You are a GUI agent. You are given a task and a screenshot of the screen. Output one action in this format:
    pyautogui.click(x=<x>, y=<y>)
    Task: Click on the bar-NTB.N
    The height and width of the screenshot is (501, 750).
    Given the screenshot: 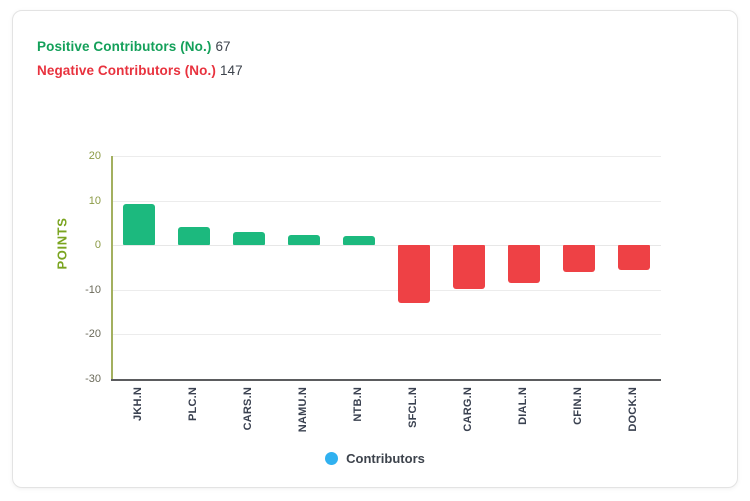 What is the action you would take?
    pyautogui.click(x=358, y=240)
    